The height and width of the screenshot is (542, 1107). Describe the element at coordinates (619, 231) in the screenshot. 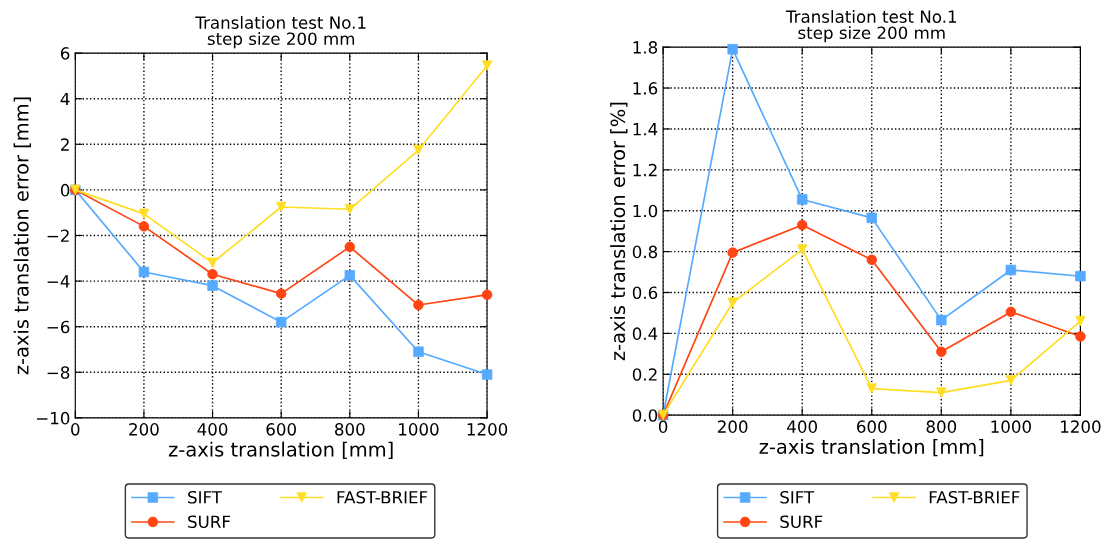

I see `y-axis-title: z-axis translation error [%]` at that location.